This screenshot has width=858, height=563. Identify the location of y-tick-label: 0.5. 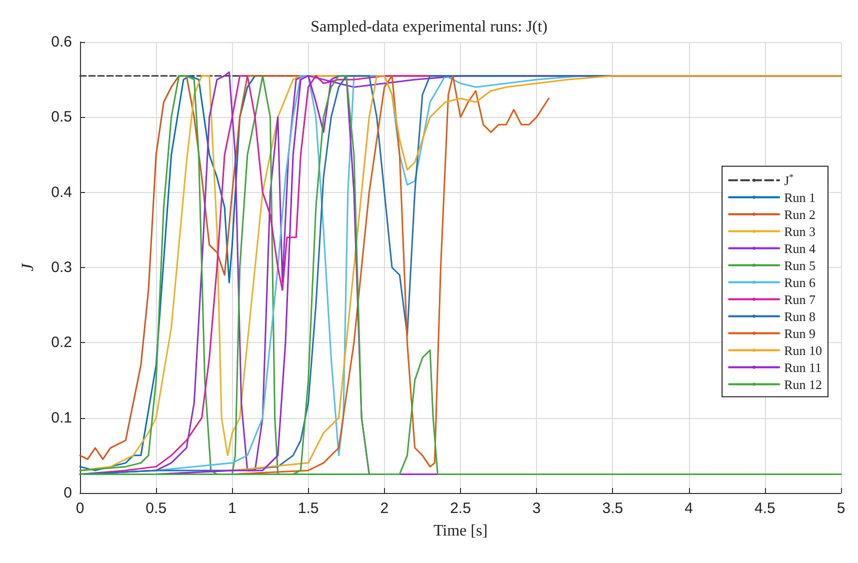
(61, 117).